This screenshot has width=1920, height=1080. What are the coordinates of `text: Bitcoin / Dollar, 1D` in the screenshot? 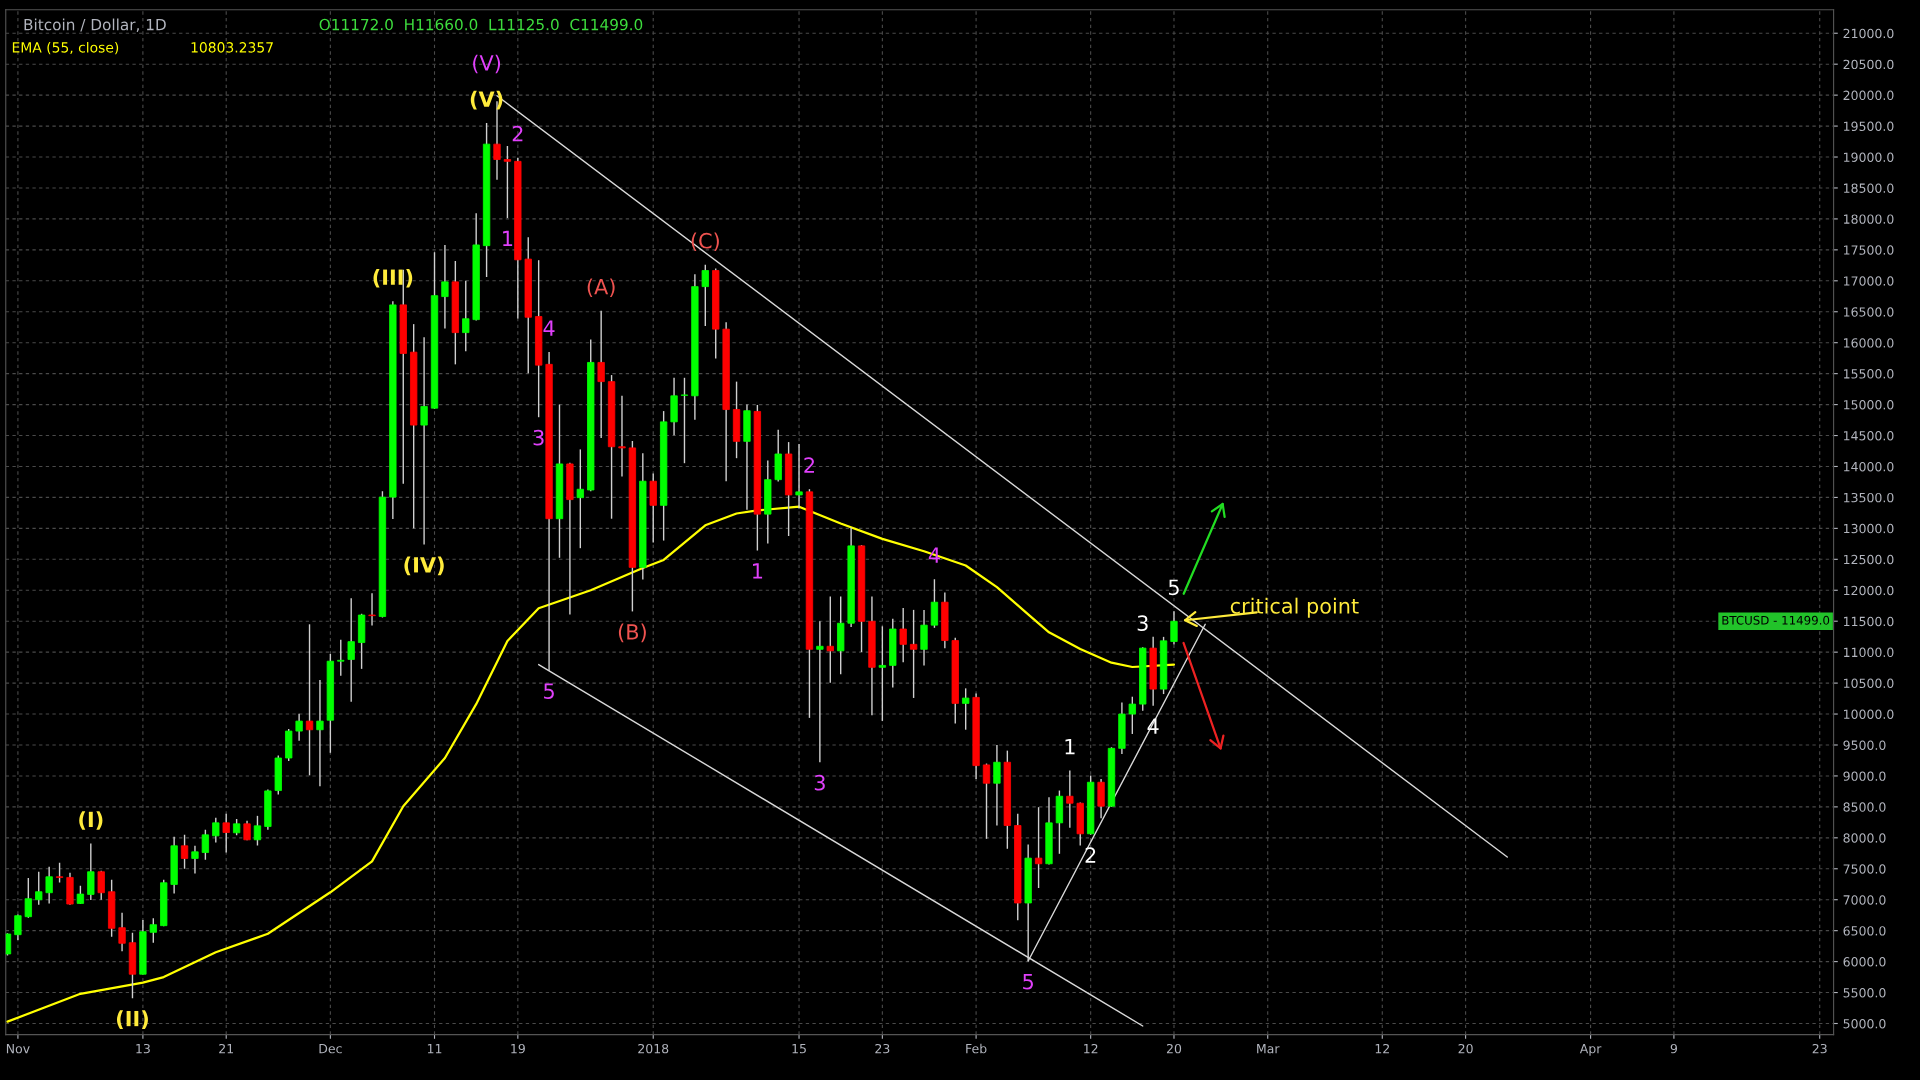 It's located at (95, 25).